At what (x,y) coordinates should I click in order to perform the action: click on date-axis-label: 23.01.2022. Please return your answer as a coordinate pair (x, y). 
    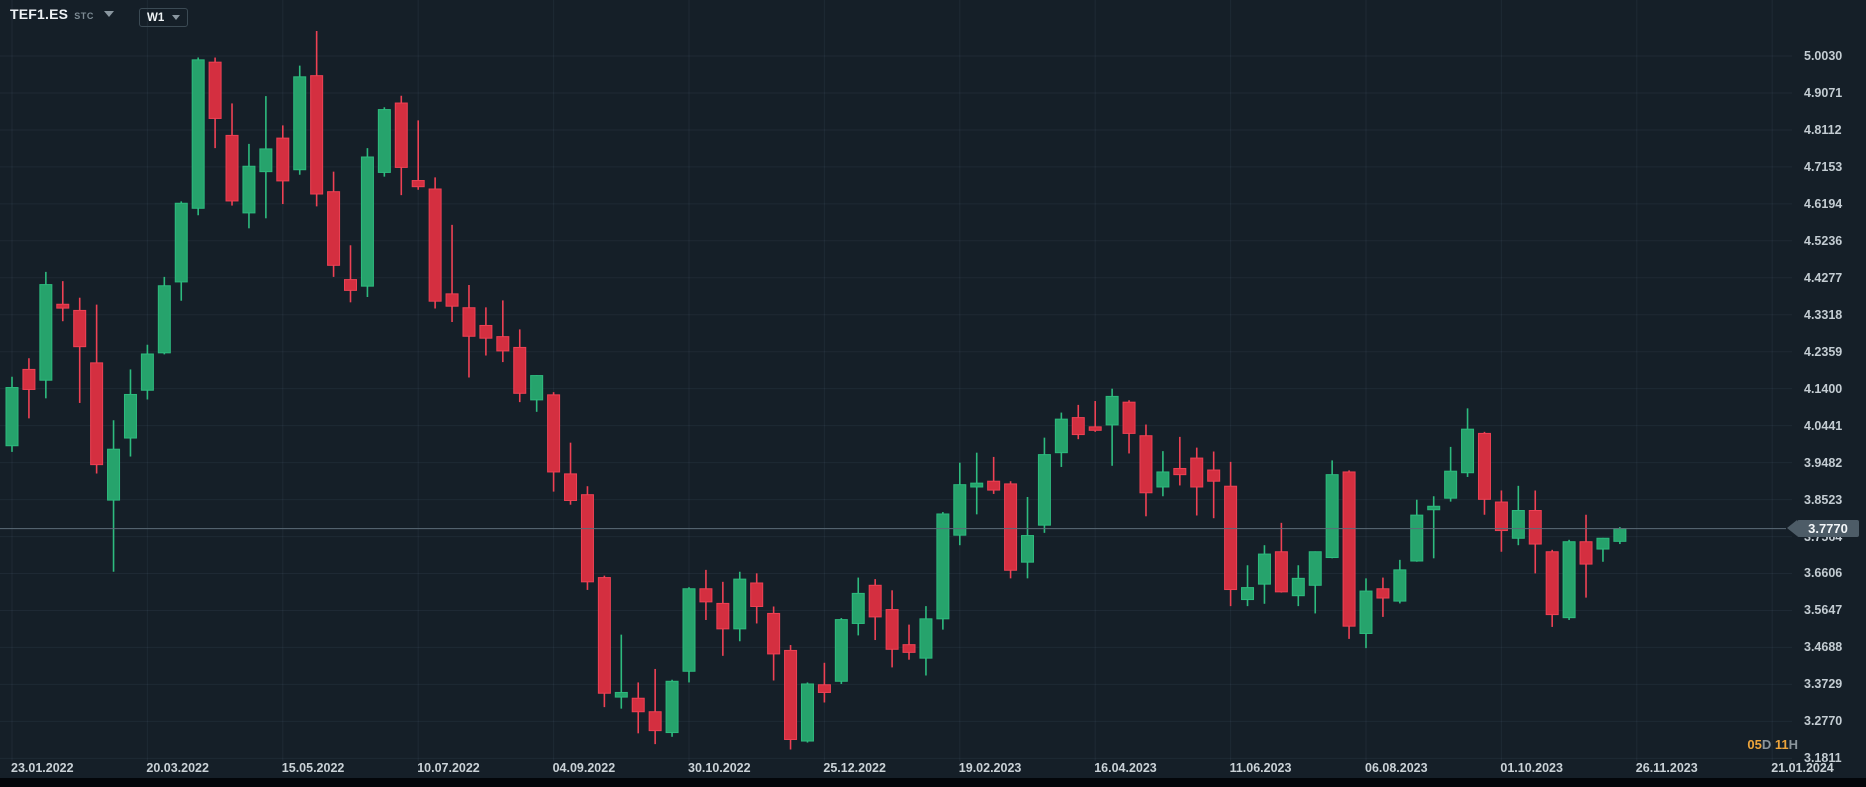
    Looking at the image, I should click on (42, 768).